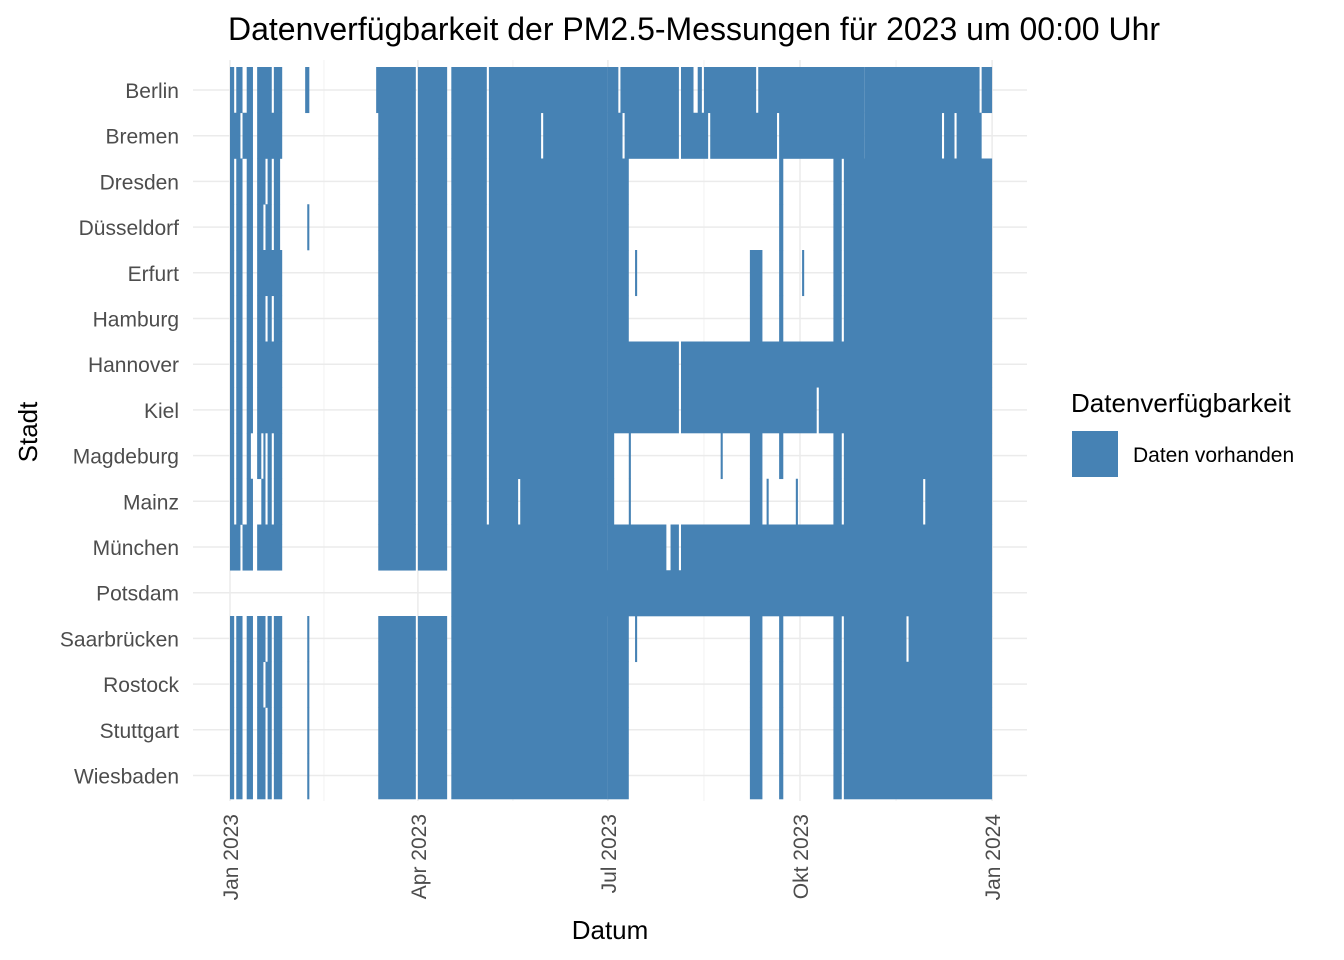 The image size is (1344, 960). I want to click on y-tick-label: Dresden, so click(139, 182).